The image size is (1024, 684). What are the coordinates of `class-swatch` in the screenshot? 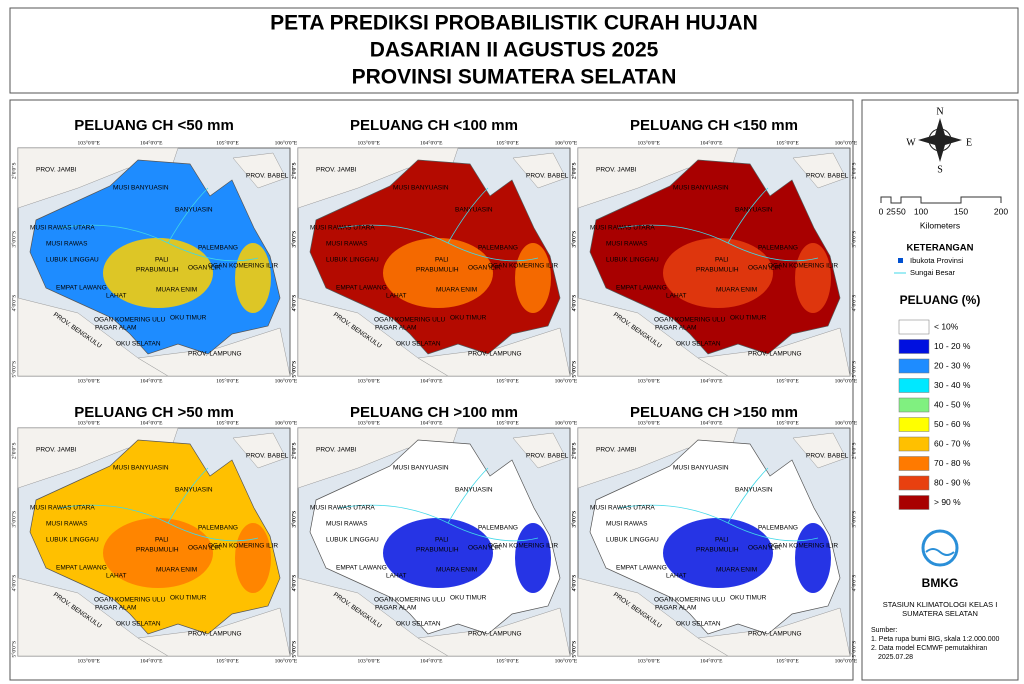 It's located at (914, 366).